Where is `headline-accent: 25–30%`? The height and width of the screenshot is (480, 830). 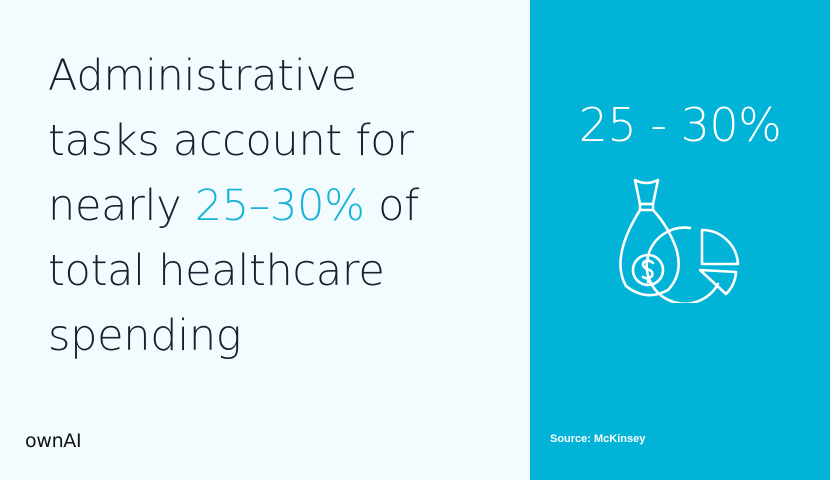 headline-accent: 25–30% is located at coordinates (279, 206).